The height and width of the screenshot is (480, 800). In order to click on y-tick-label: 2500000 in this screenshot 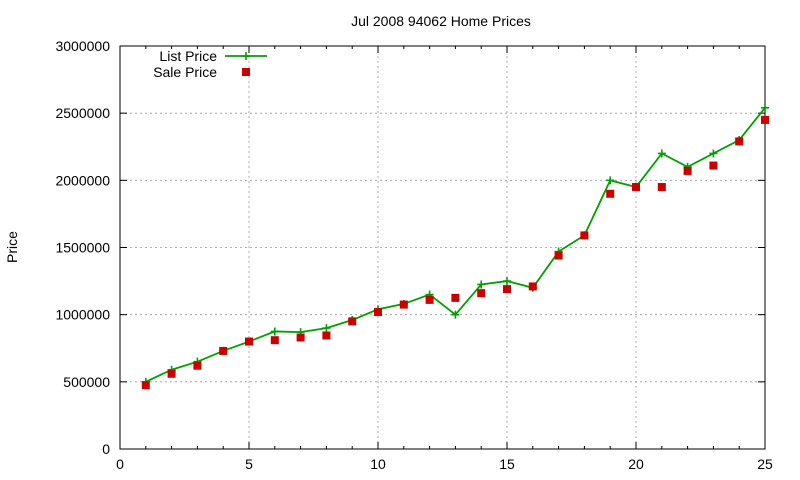, I will do `click(82, 113)`.